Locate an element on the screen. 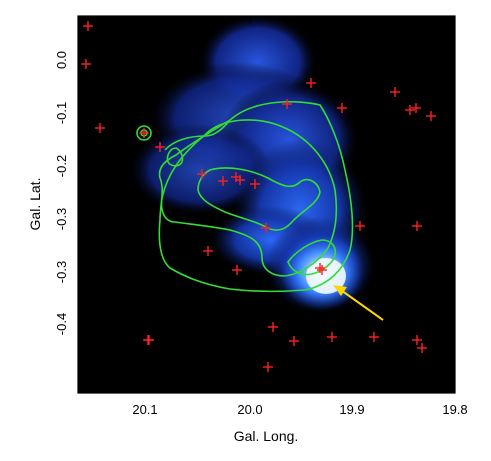 Image resolution: width=491 pixels, height=461 pixels. x-tick-label: 20.0 is located at coordinates (249, 409).